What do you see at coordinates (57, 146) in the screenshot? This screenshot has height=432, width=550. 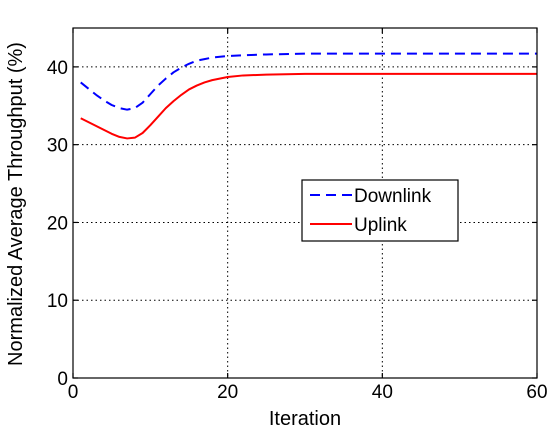 I see `y-tick-label: 30` at bounding box center [57, 146].